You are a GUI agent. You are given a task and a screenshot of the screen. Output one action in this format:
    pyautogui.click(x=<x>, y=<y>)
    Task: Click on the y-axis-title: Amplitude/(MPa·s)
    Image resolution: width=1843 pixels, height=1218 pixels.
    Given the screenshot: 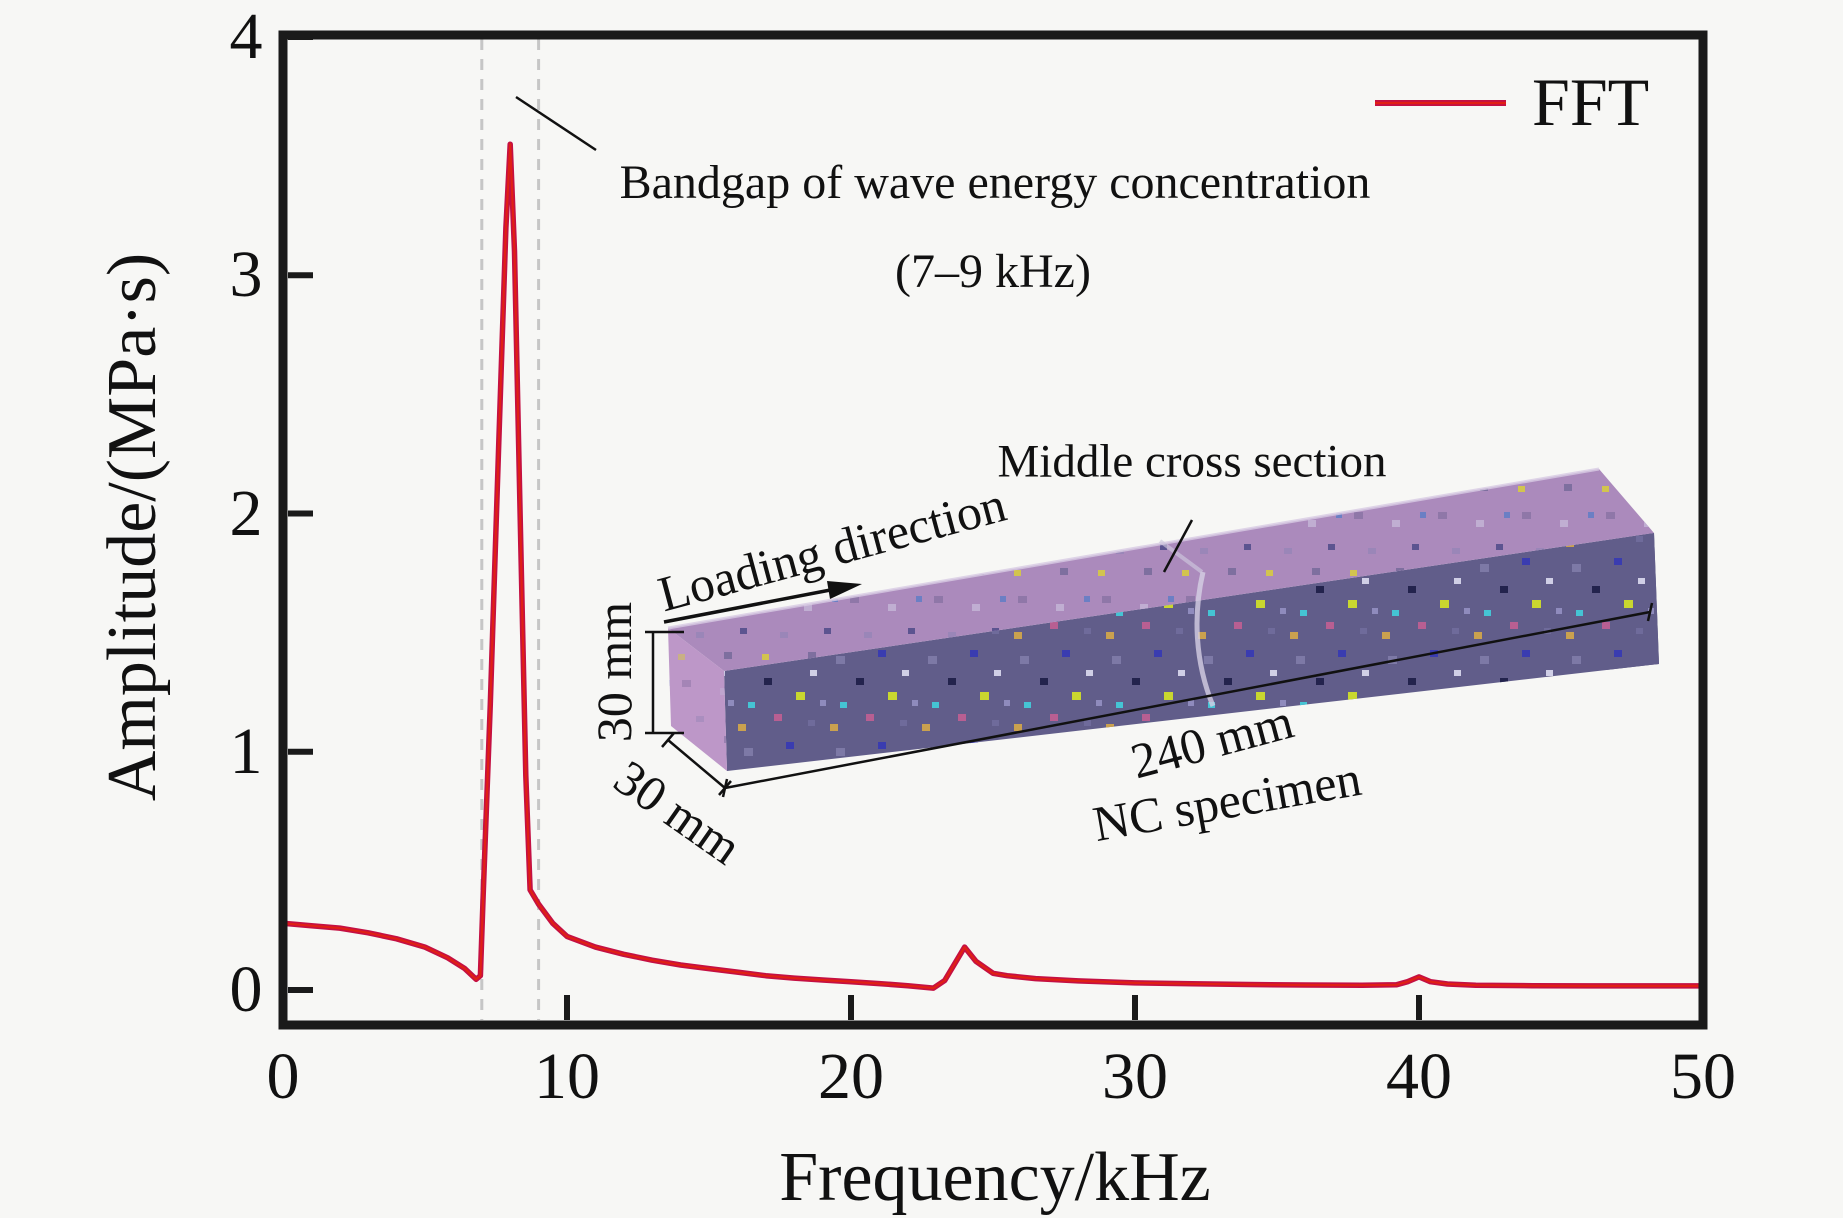 What is the action you would take?
    pyautogui.click(x=132, y=527)
    